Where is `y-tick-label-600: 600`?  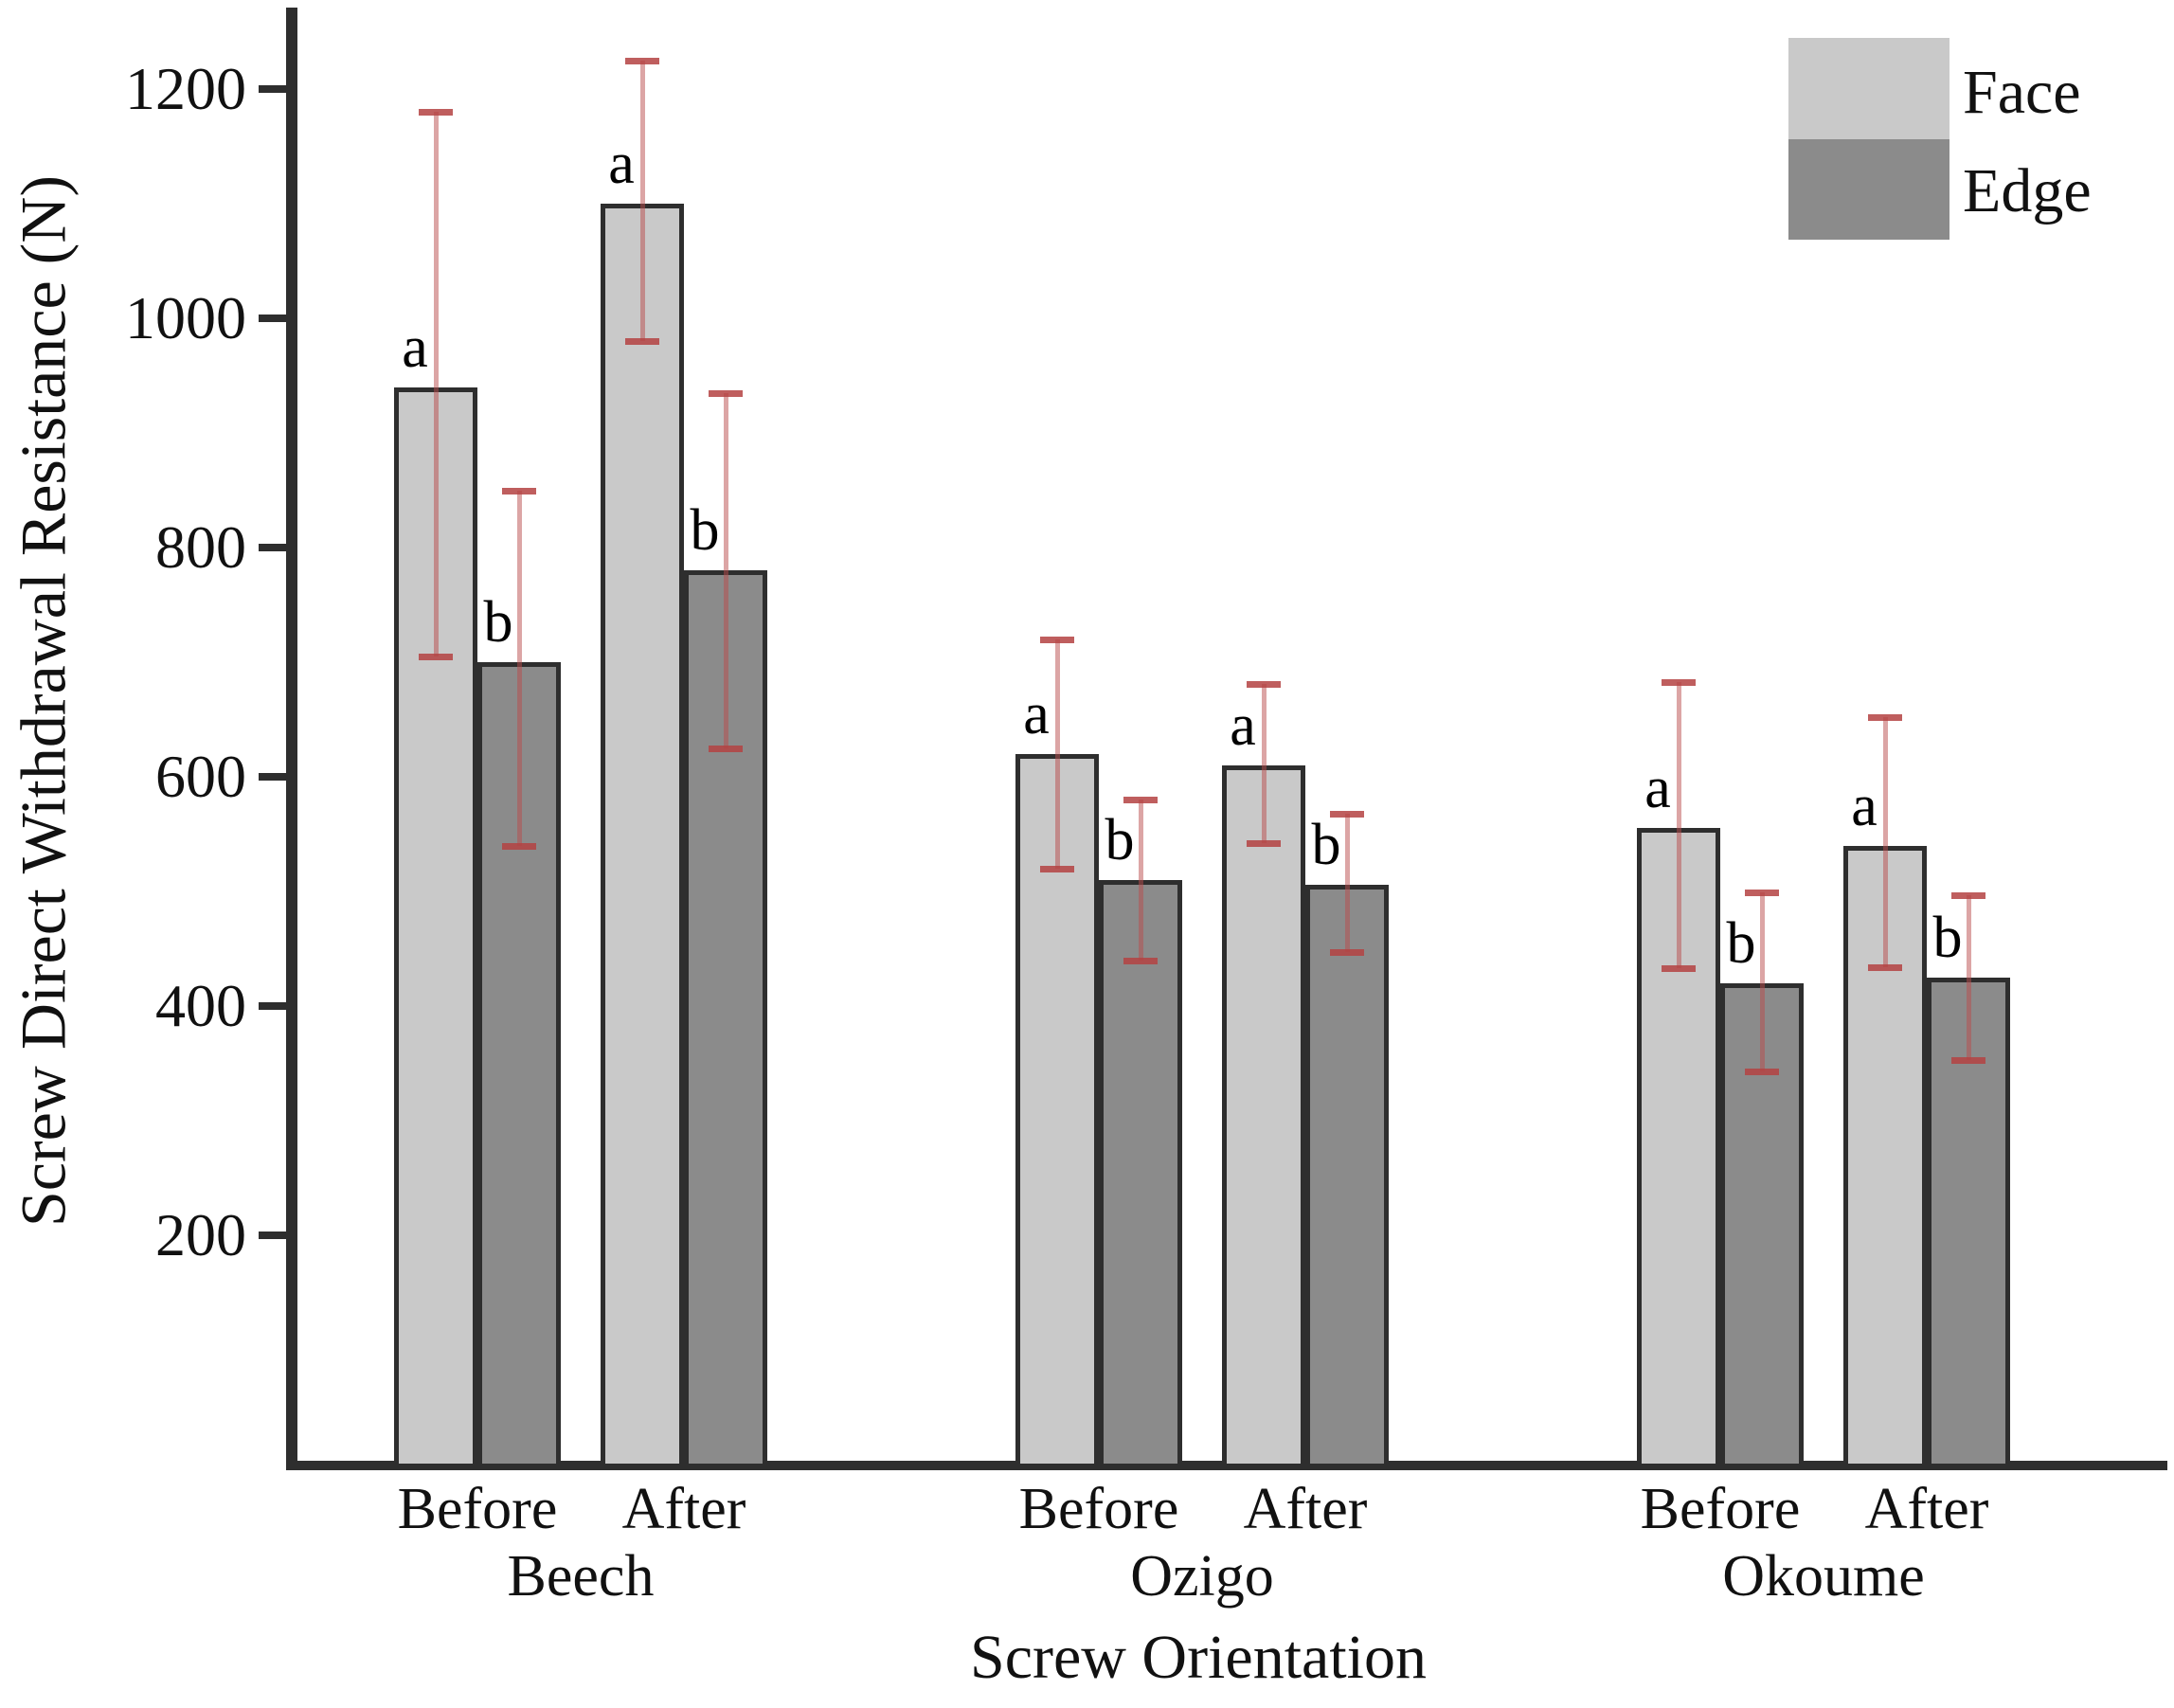 y-tick-label-600: 600 is located at coordinates (200, 777).